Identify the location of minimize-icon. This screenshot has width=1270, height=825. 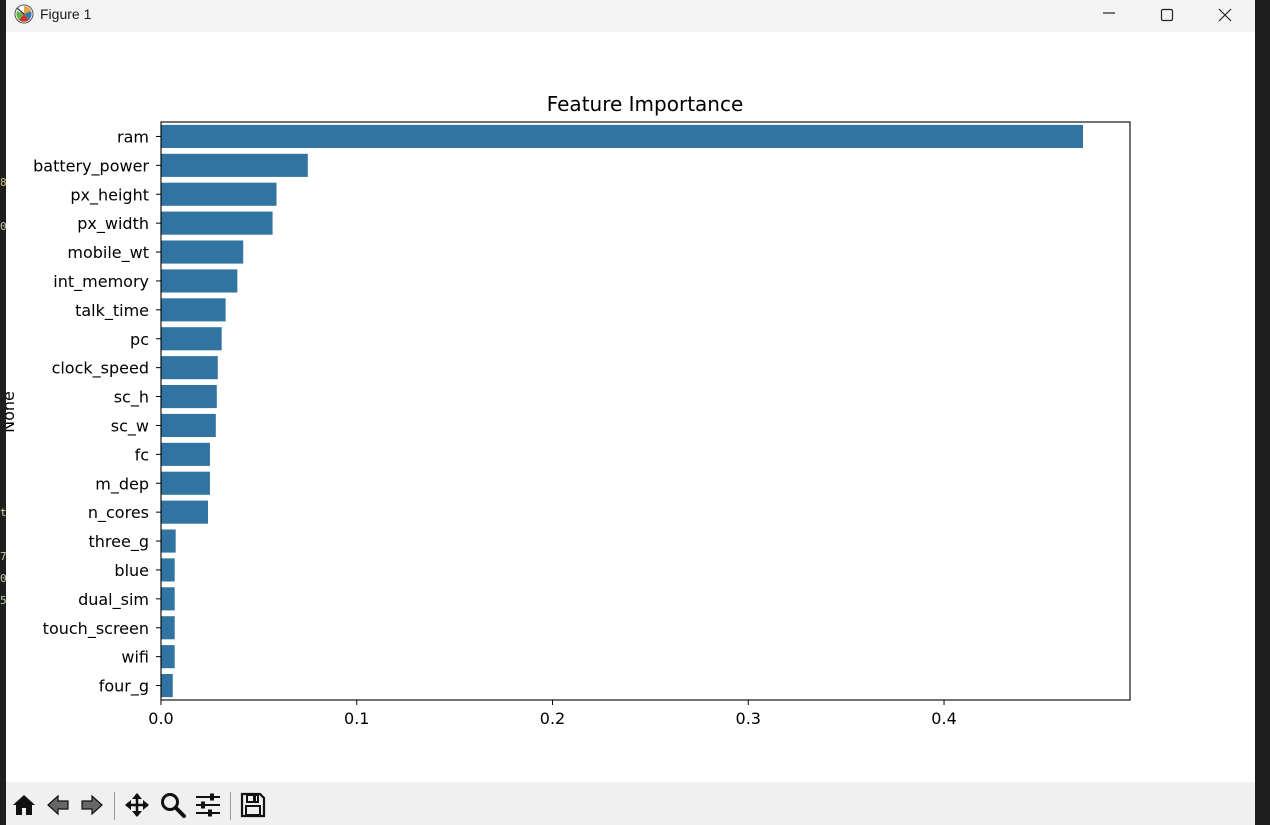
(1109, 13).